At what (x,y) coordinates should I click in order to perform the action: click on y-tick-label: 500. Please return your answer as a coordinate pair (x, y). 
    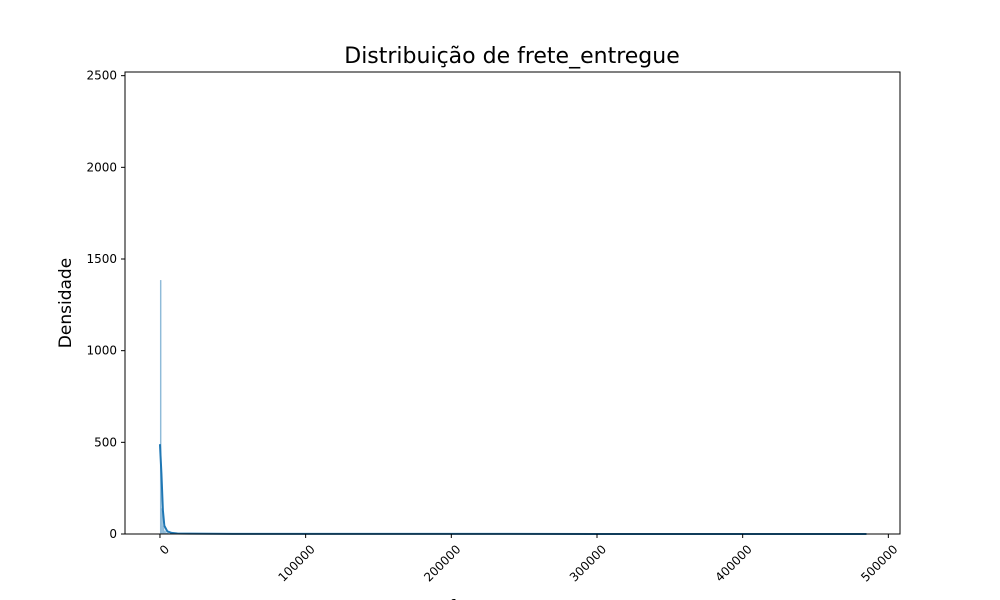
    Looking at the image, I should click on (105, 442).